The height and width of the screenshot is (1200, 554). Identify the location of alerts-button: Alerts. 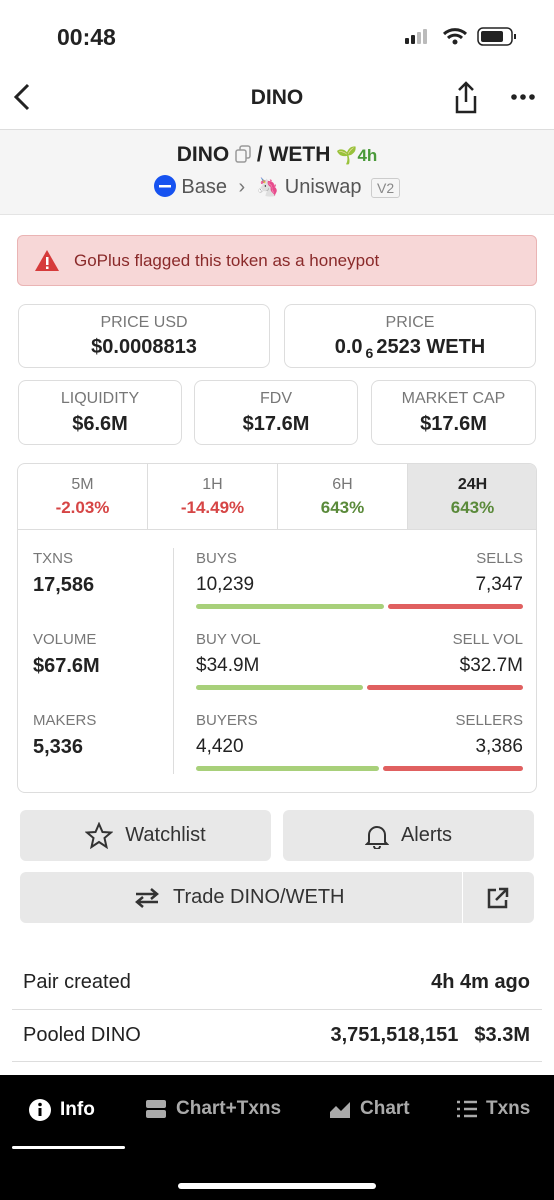
(408, 835).